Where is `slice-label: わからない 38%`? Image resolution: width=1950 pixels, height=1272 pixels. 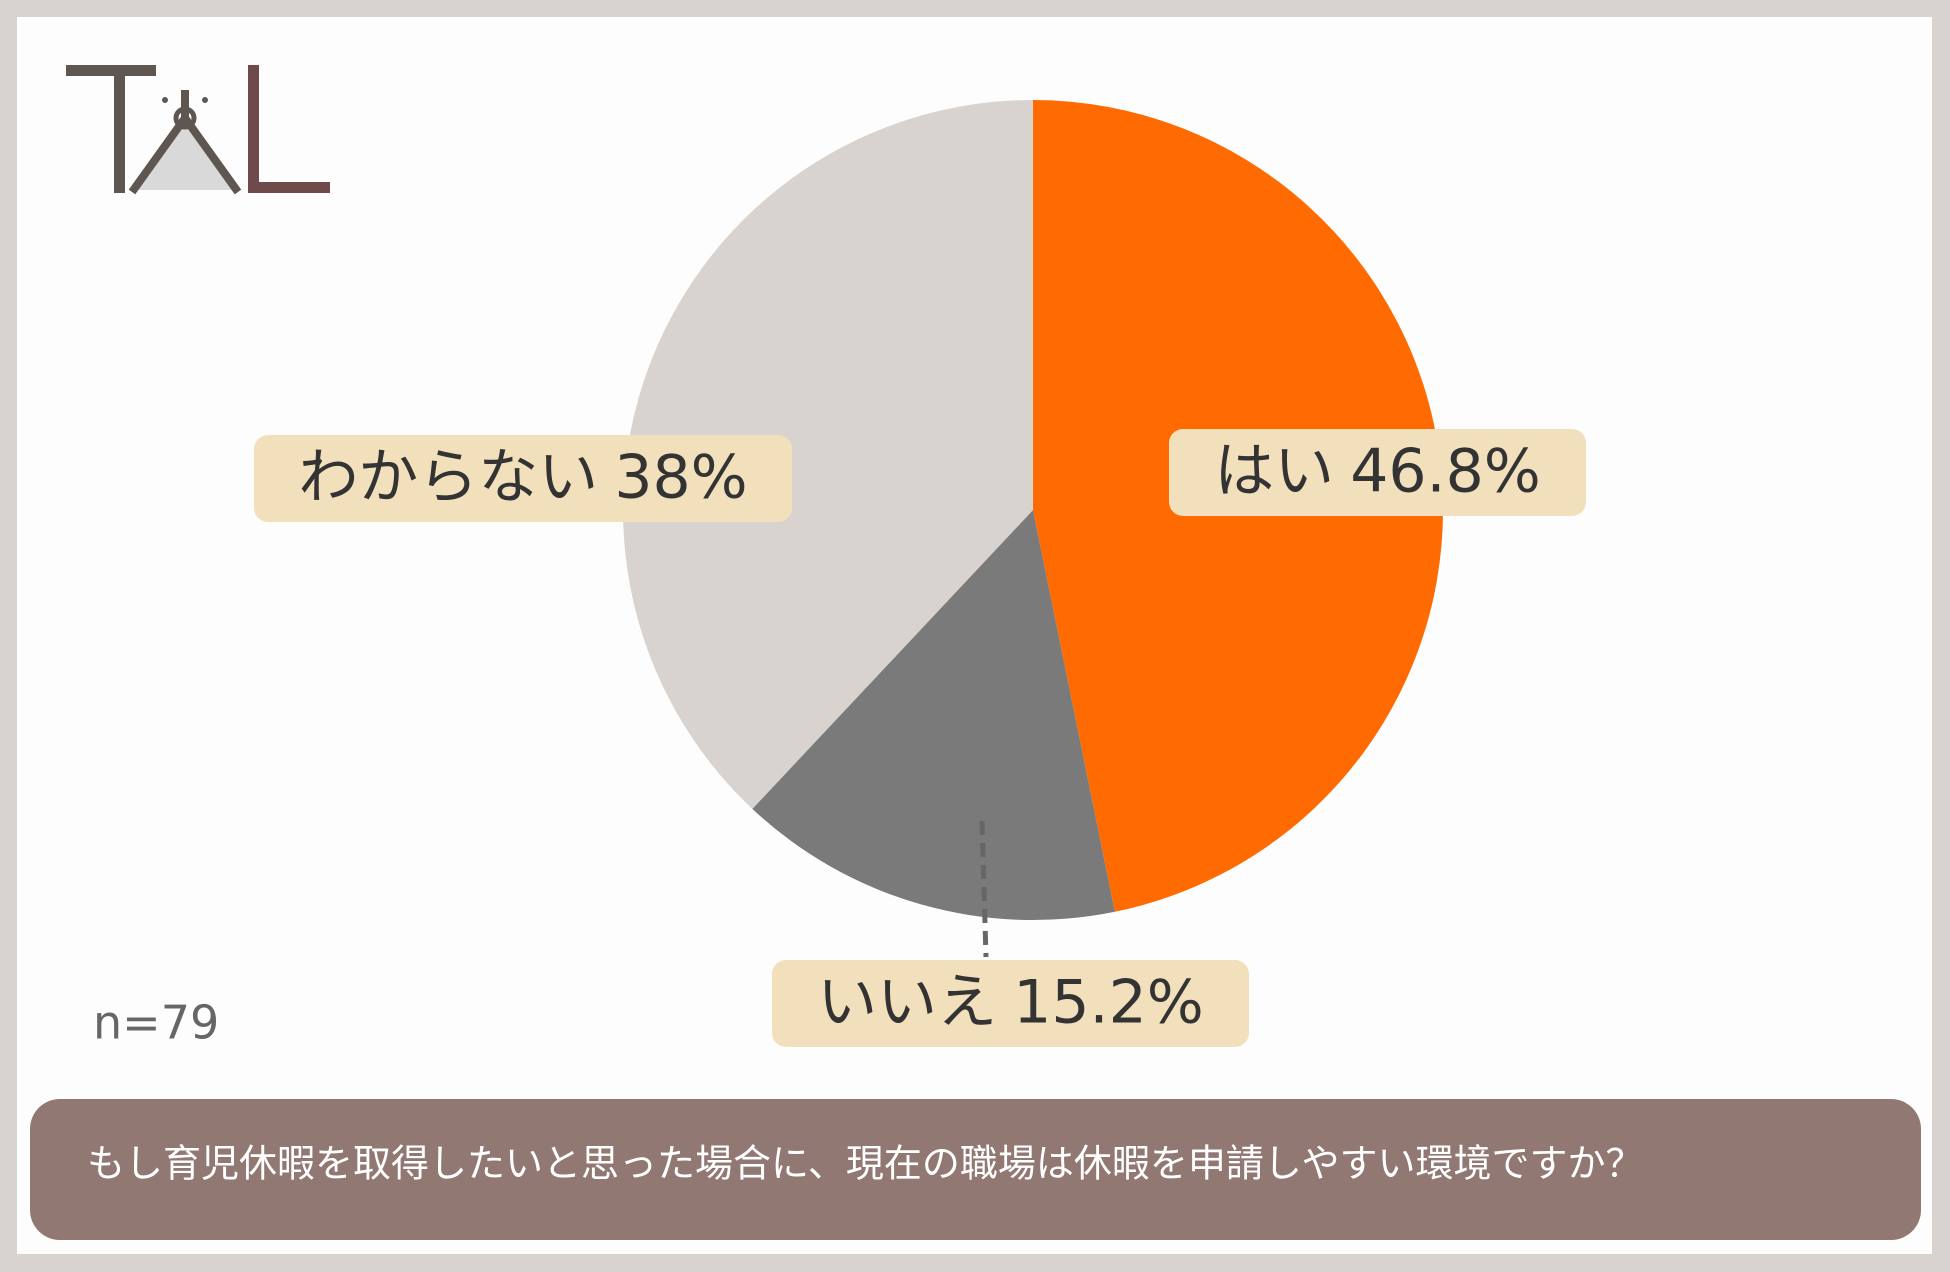 slice-label: わからない 38% is located at coordinates (522, 477).